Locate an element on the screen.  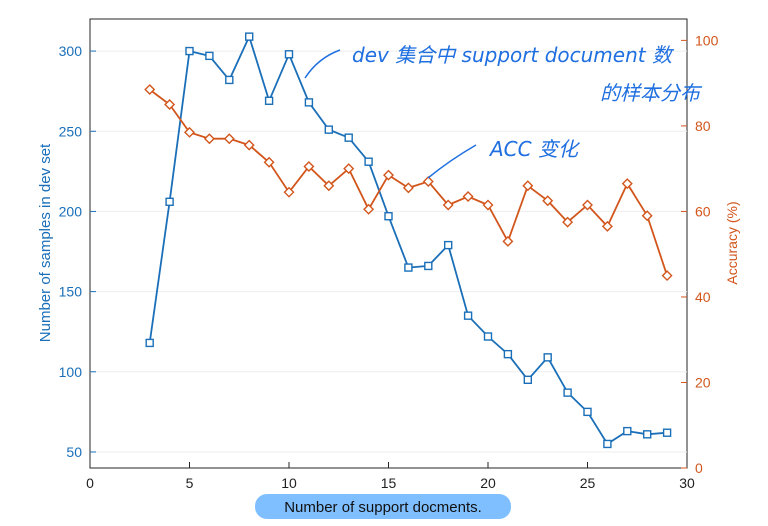
x-tick-label: 0 is located at coordinates (90, 483).